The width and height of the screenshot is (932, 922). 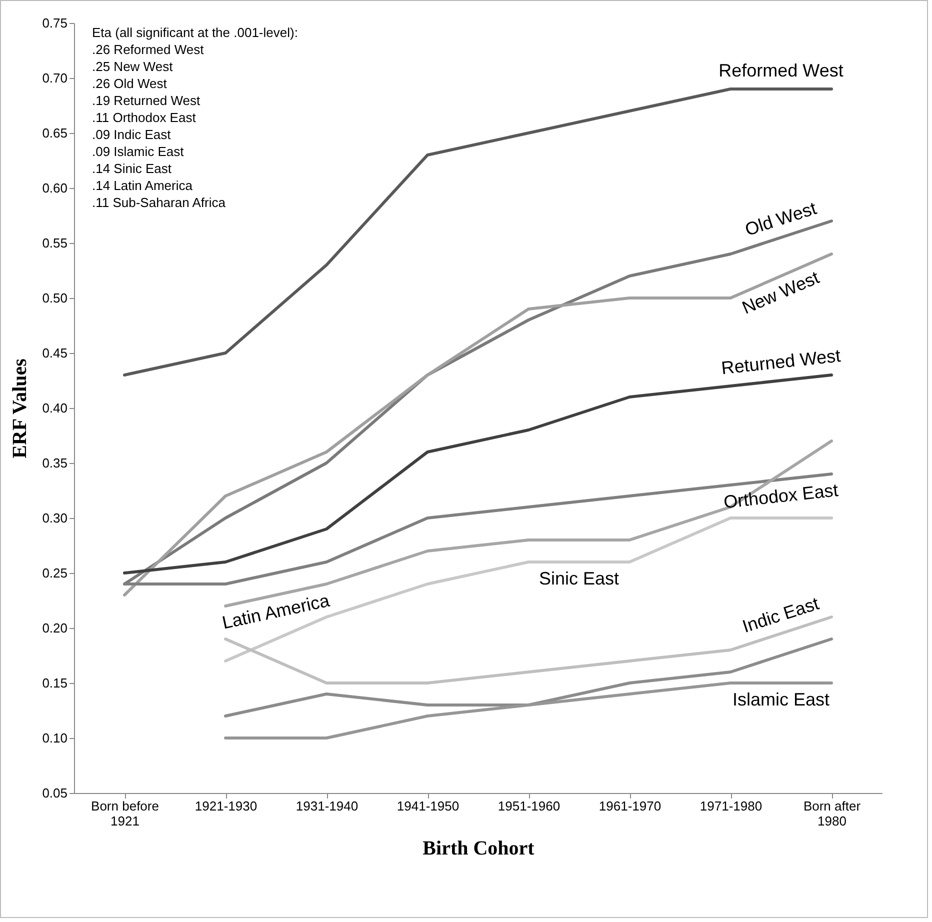 What do you see at coordinates (55, 738) in the screenshot?
I see `y-tick-label: 0.10` at bounding box center [55, 738].